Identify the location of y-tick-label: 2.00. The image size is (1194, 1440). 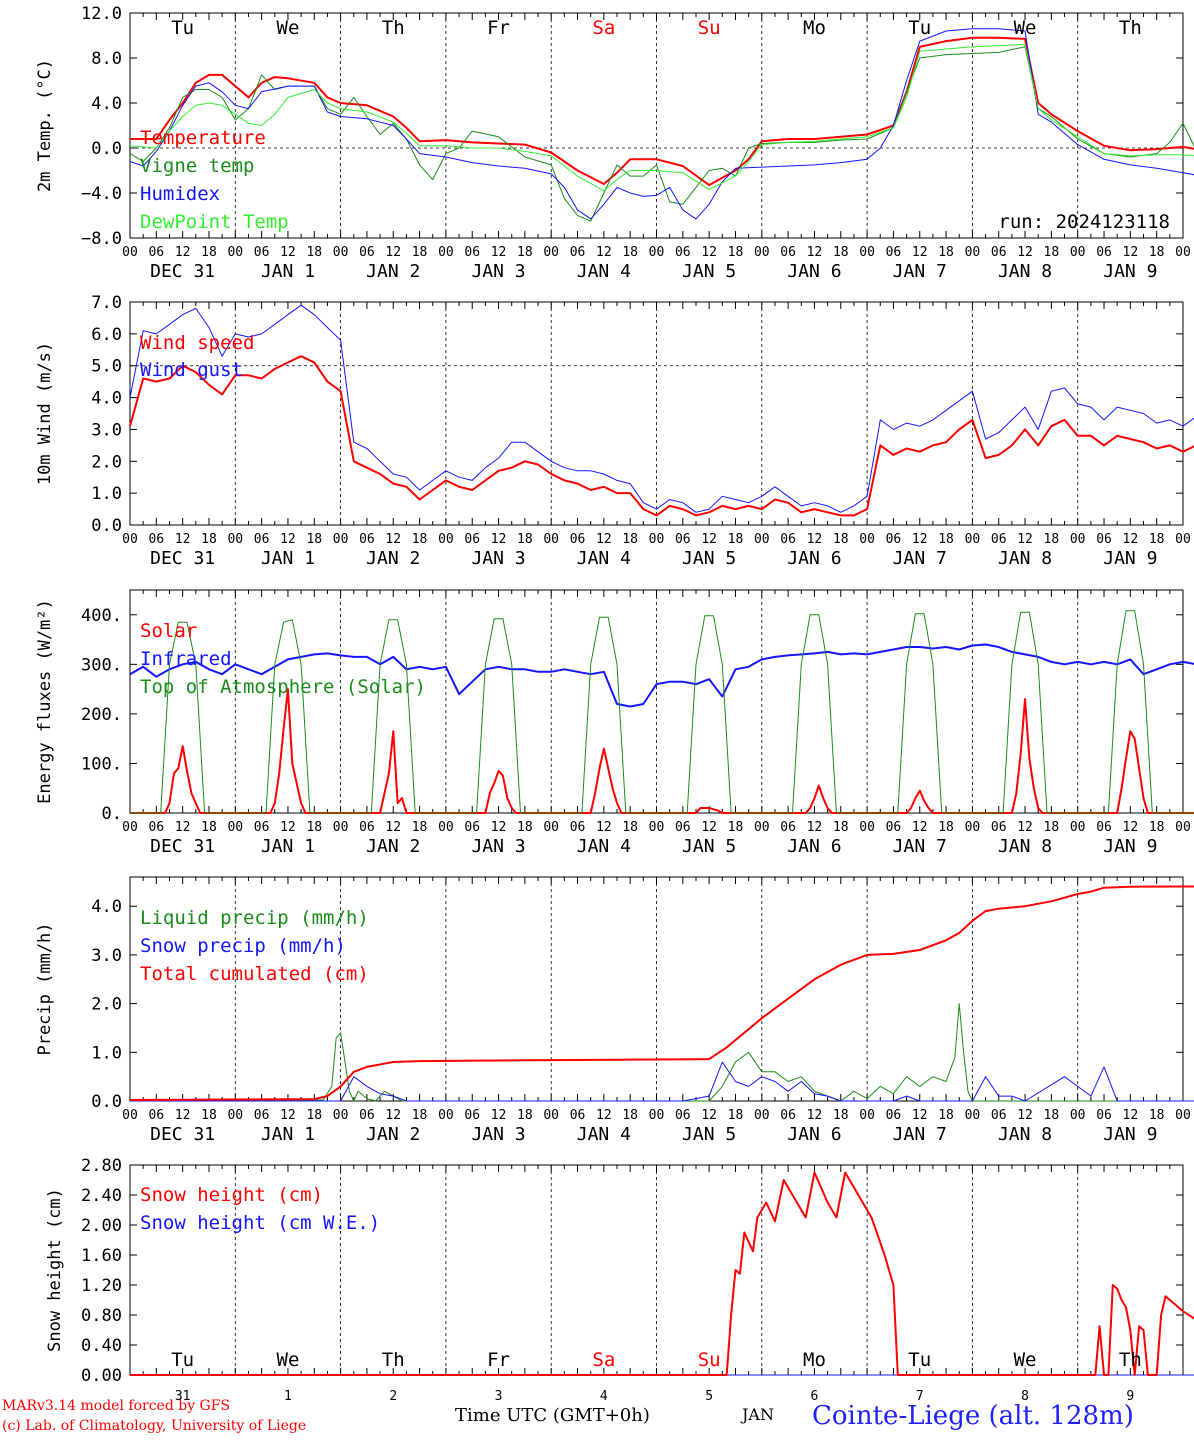
(101, 1226).